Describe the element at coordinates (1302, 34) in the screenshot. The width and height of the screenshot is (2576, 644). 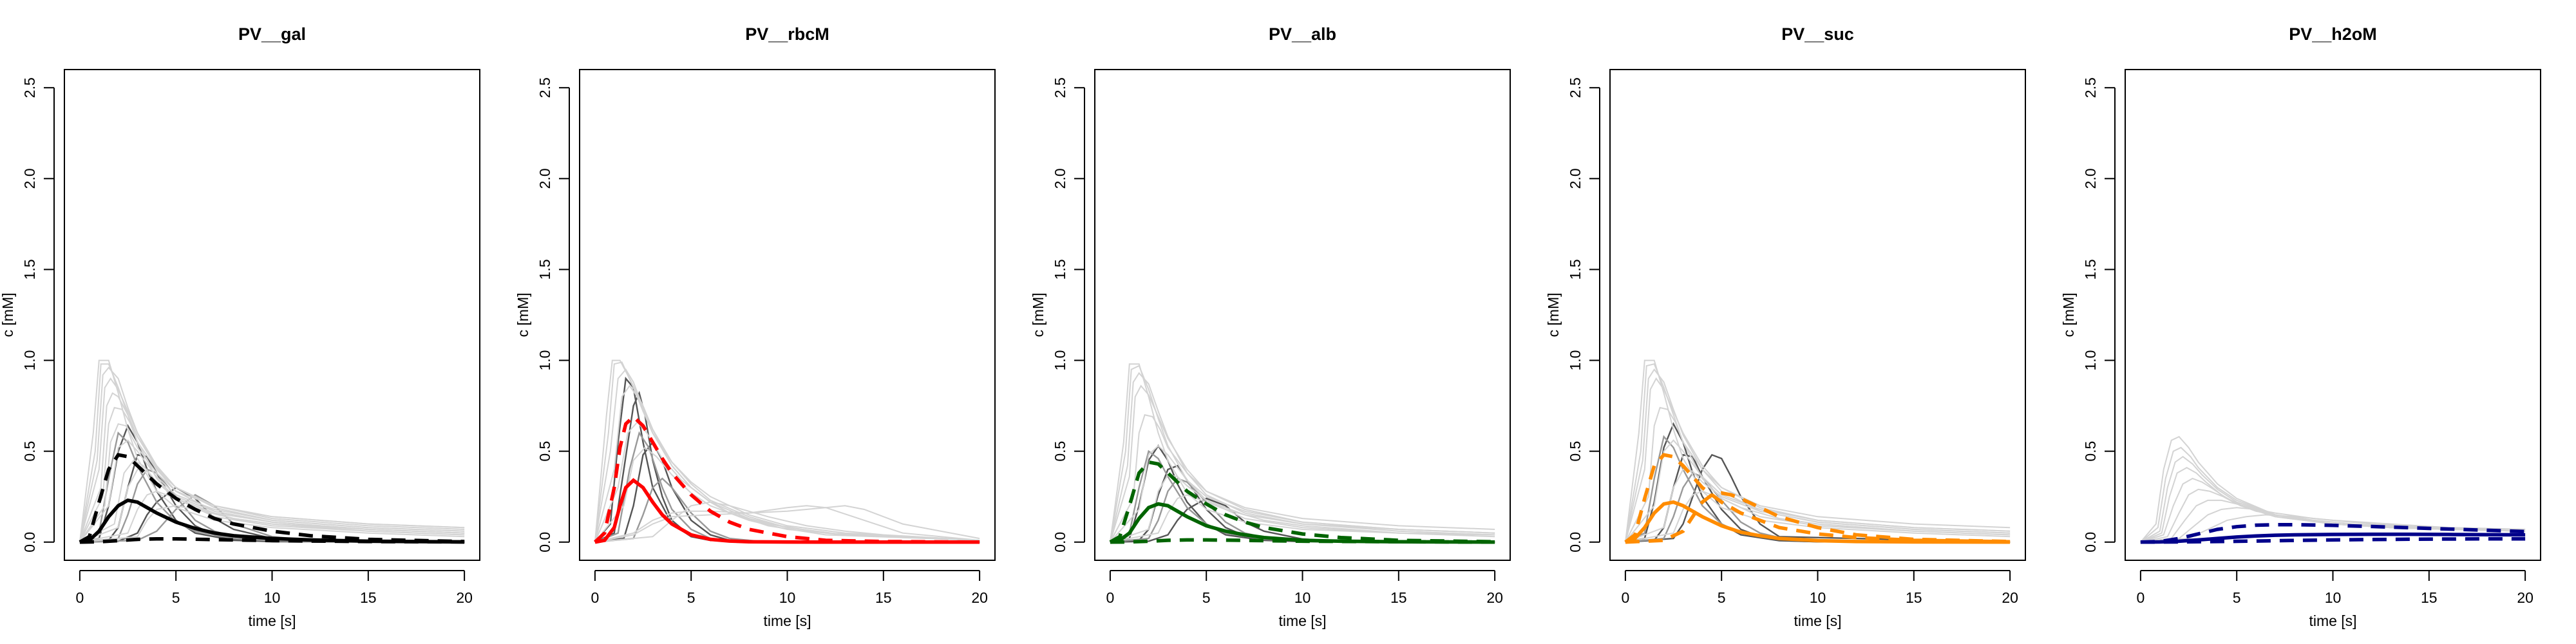
I see `chart-title: PV__alb` at that location.